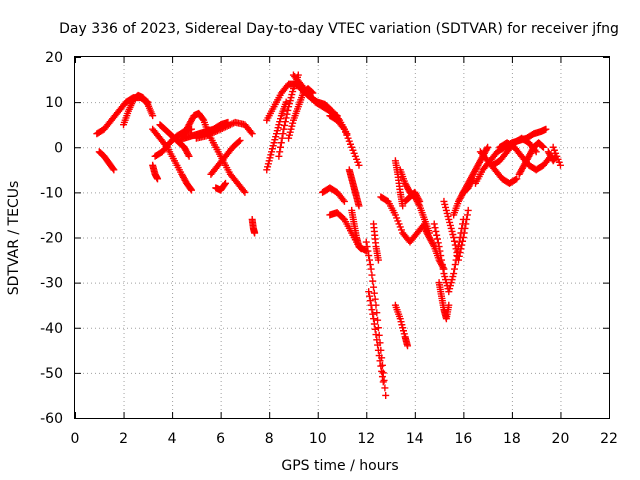  What do you see at coordinates (415, 439) in the screenshot?
I see `x-tick-label: 14` at bounding box center [415, 439].